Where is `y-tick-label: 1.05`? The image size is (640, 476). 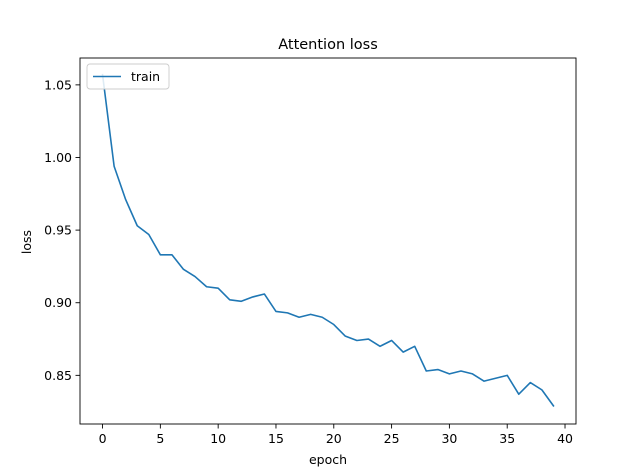 y-tick-label: 1.05 is located at coordinates (58, 84).